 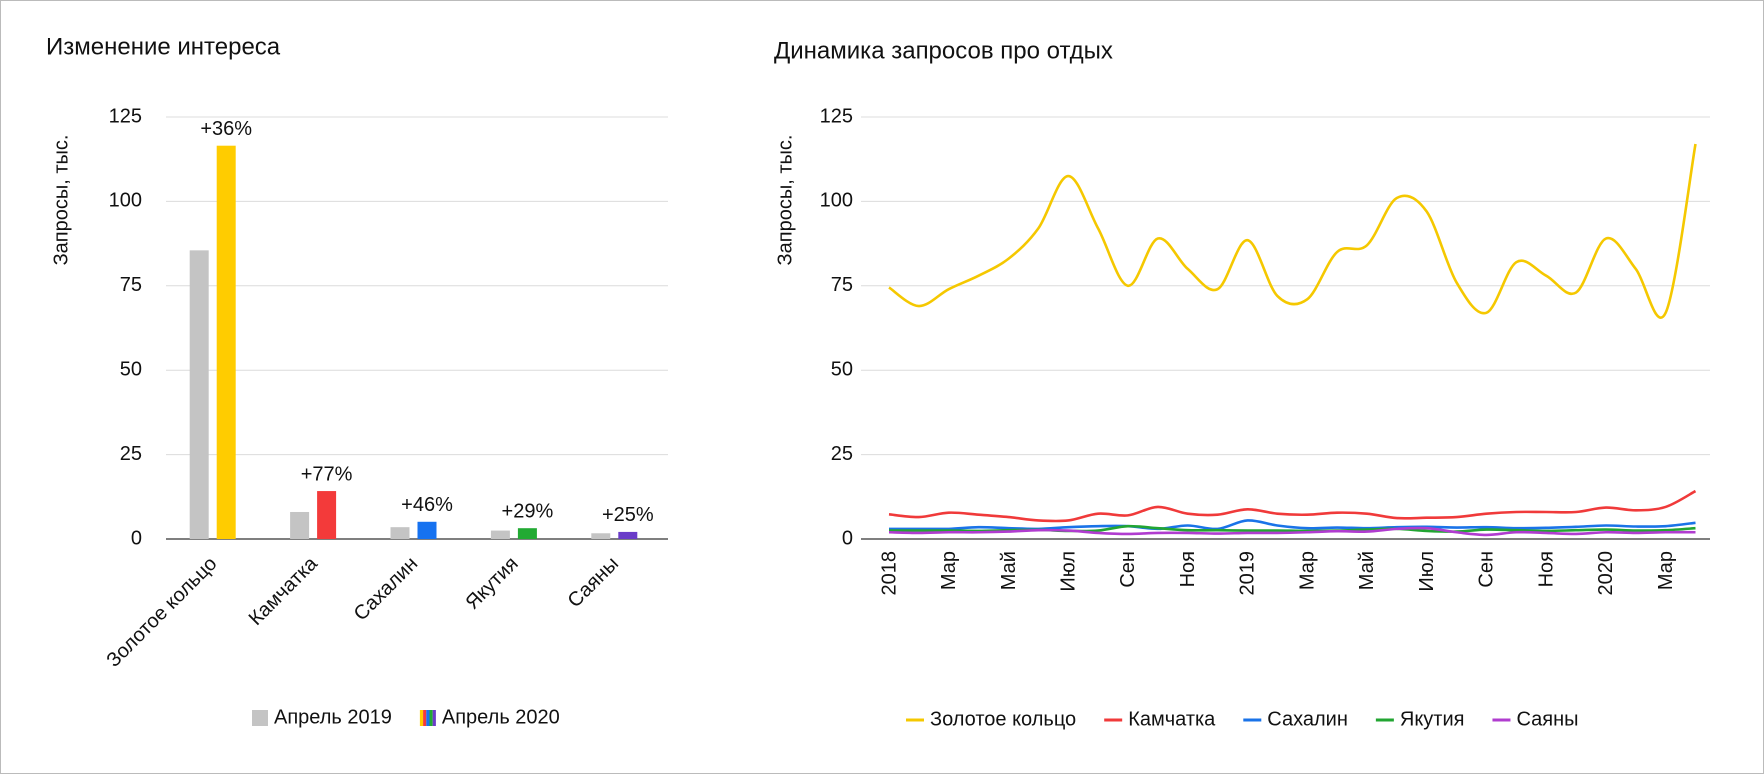 What do you see at coordinates (1432, 719) in the screenshot?
I see `legend-label: Якутия` at bounding box center [1432, 719].